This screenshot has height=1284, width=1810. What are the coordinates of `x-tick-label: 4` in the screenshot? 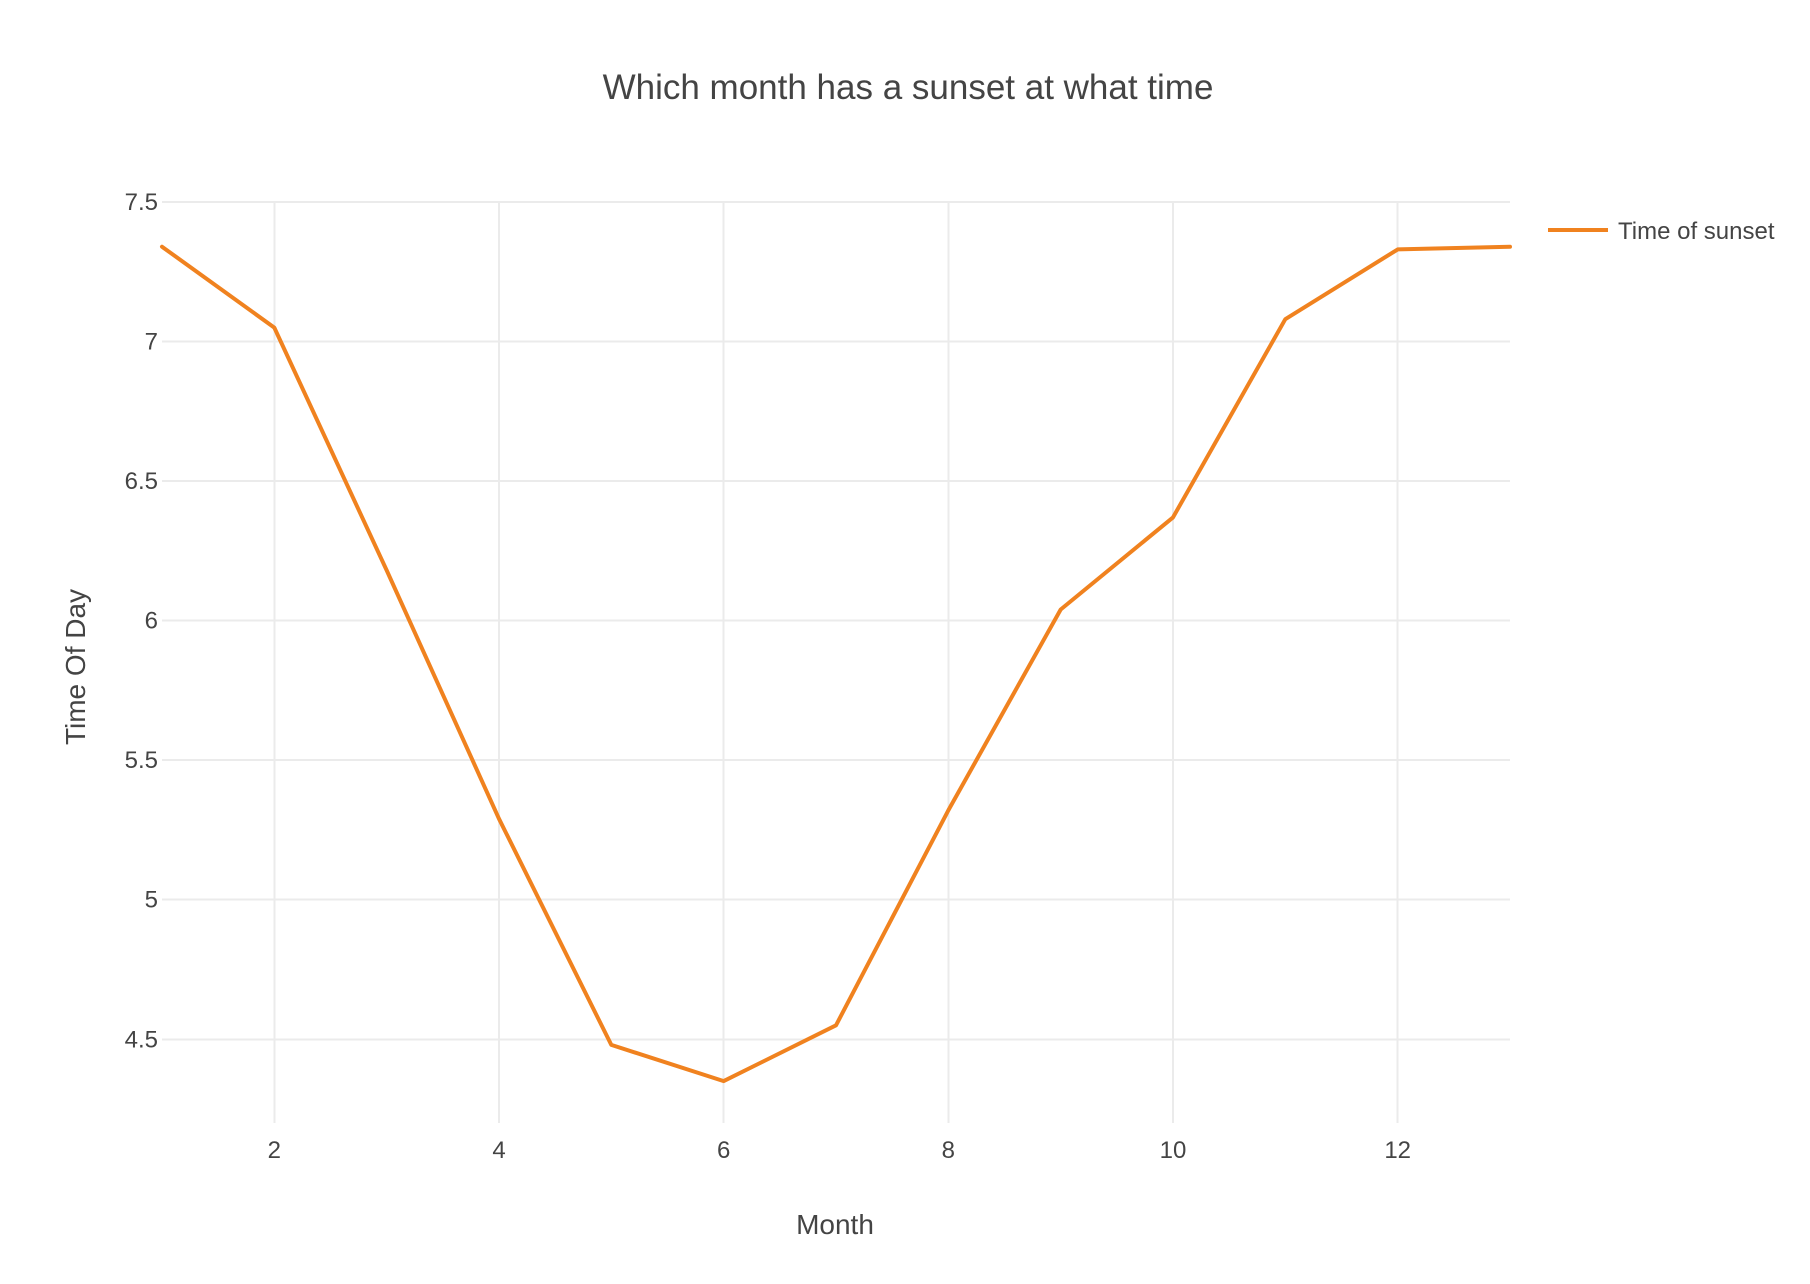 It's located at (498, 1150).